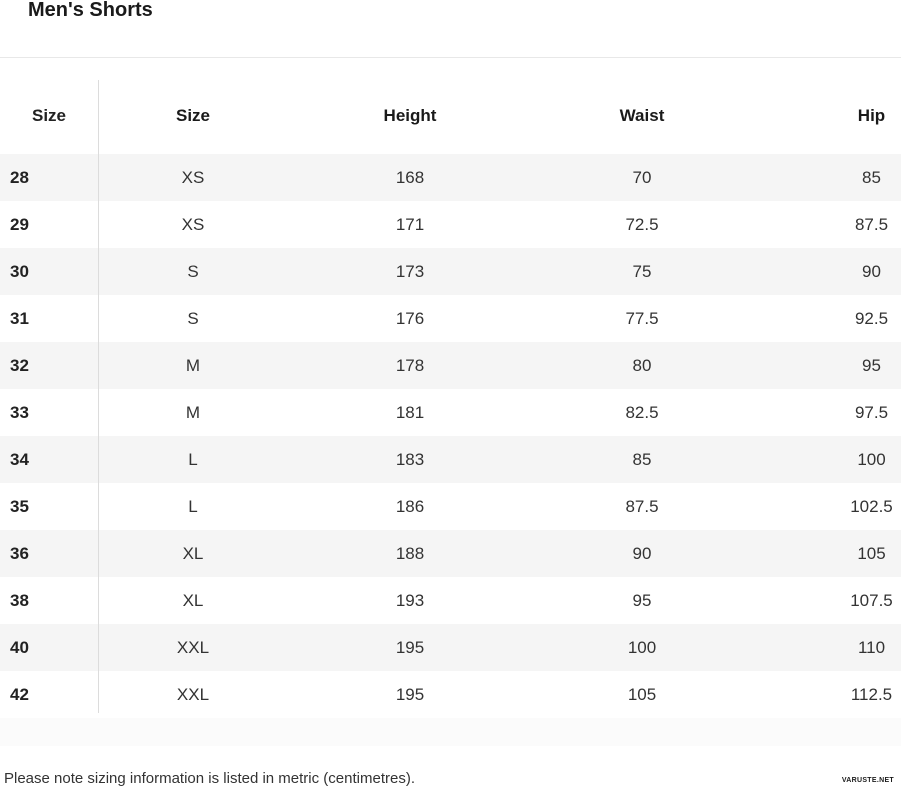 The height and width of the screenshot is (788, 901). Describe the element at coordinates (450, 224) in the screenshot. I see `table-row: 29 XS 171 72.5 87.5` at that location.